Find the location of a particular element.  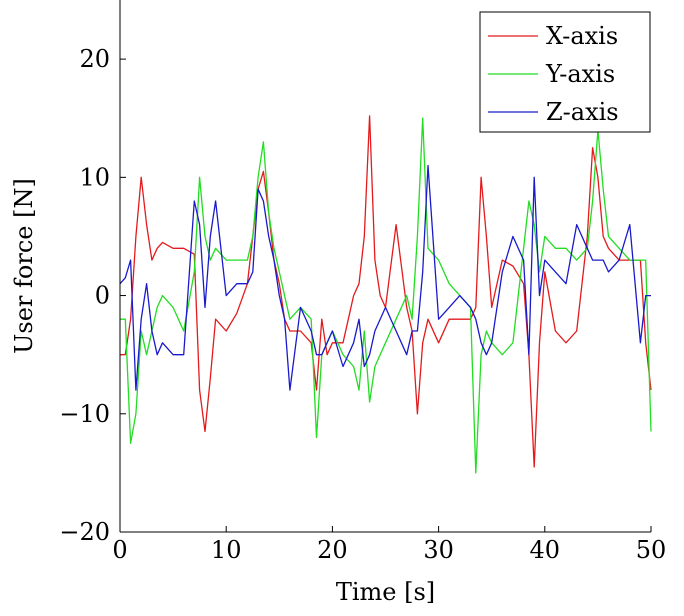

y-tick-label: 20 is located at coordinates (94, 59).